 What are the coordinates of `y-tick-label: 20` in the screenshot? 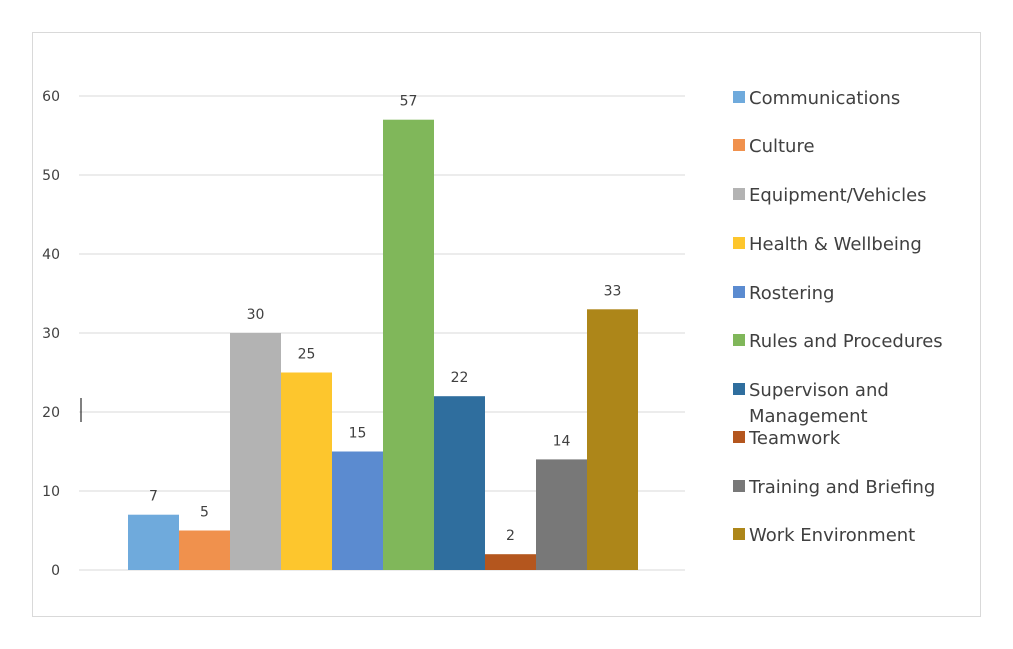 It's located at (51, 413).